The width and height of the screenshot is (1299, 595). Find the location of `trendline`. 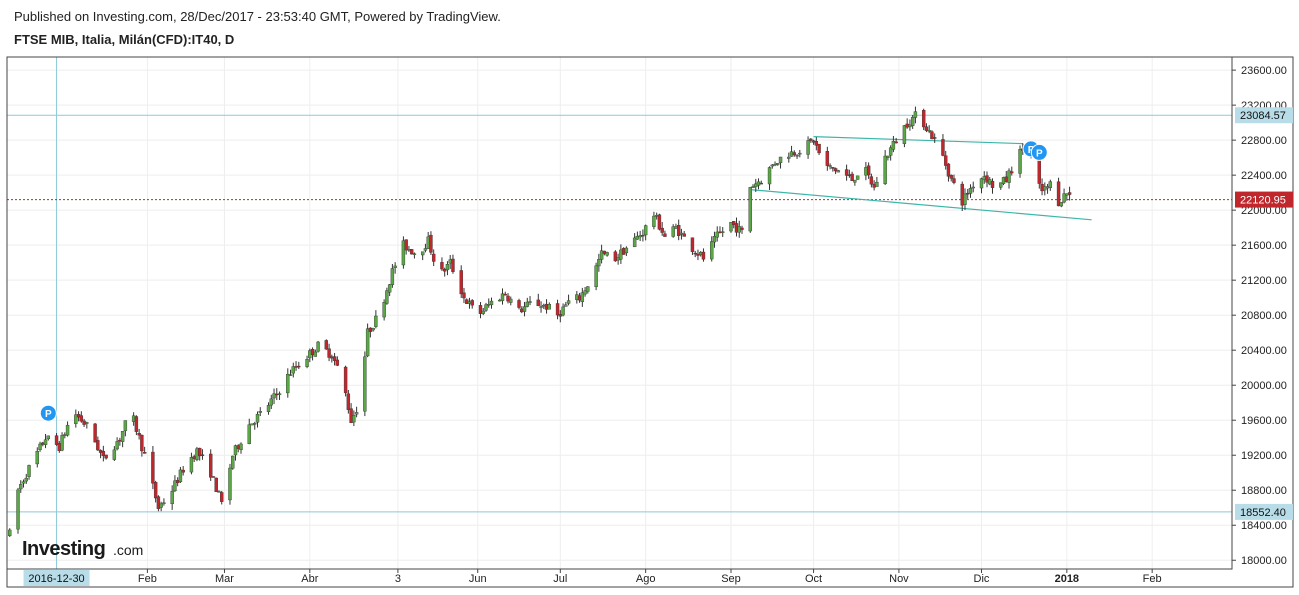

trendline is located at coordinates (918, 140).